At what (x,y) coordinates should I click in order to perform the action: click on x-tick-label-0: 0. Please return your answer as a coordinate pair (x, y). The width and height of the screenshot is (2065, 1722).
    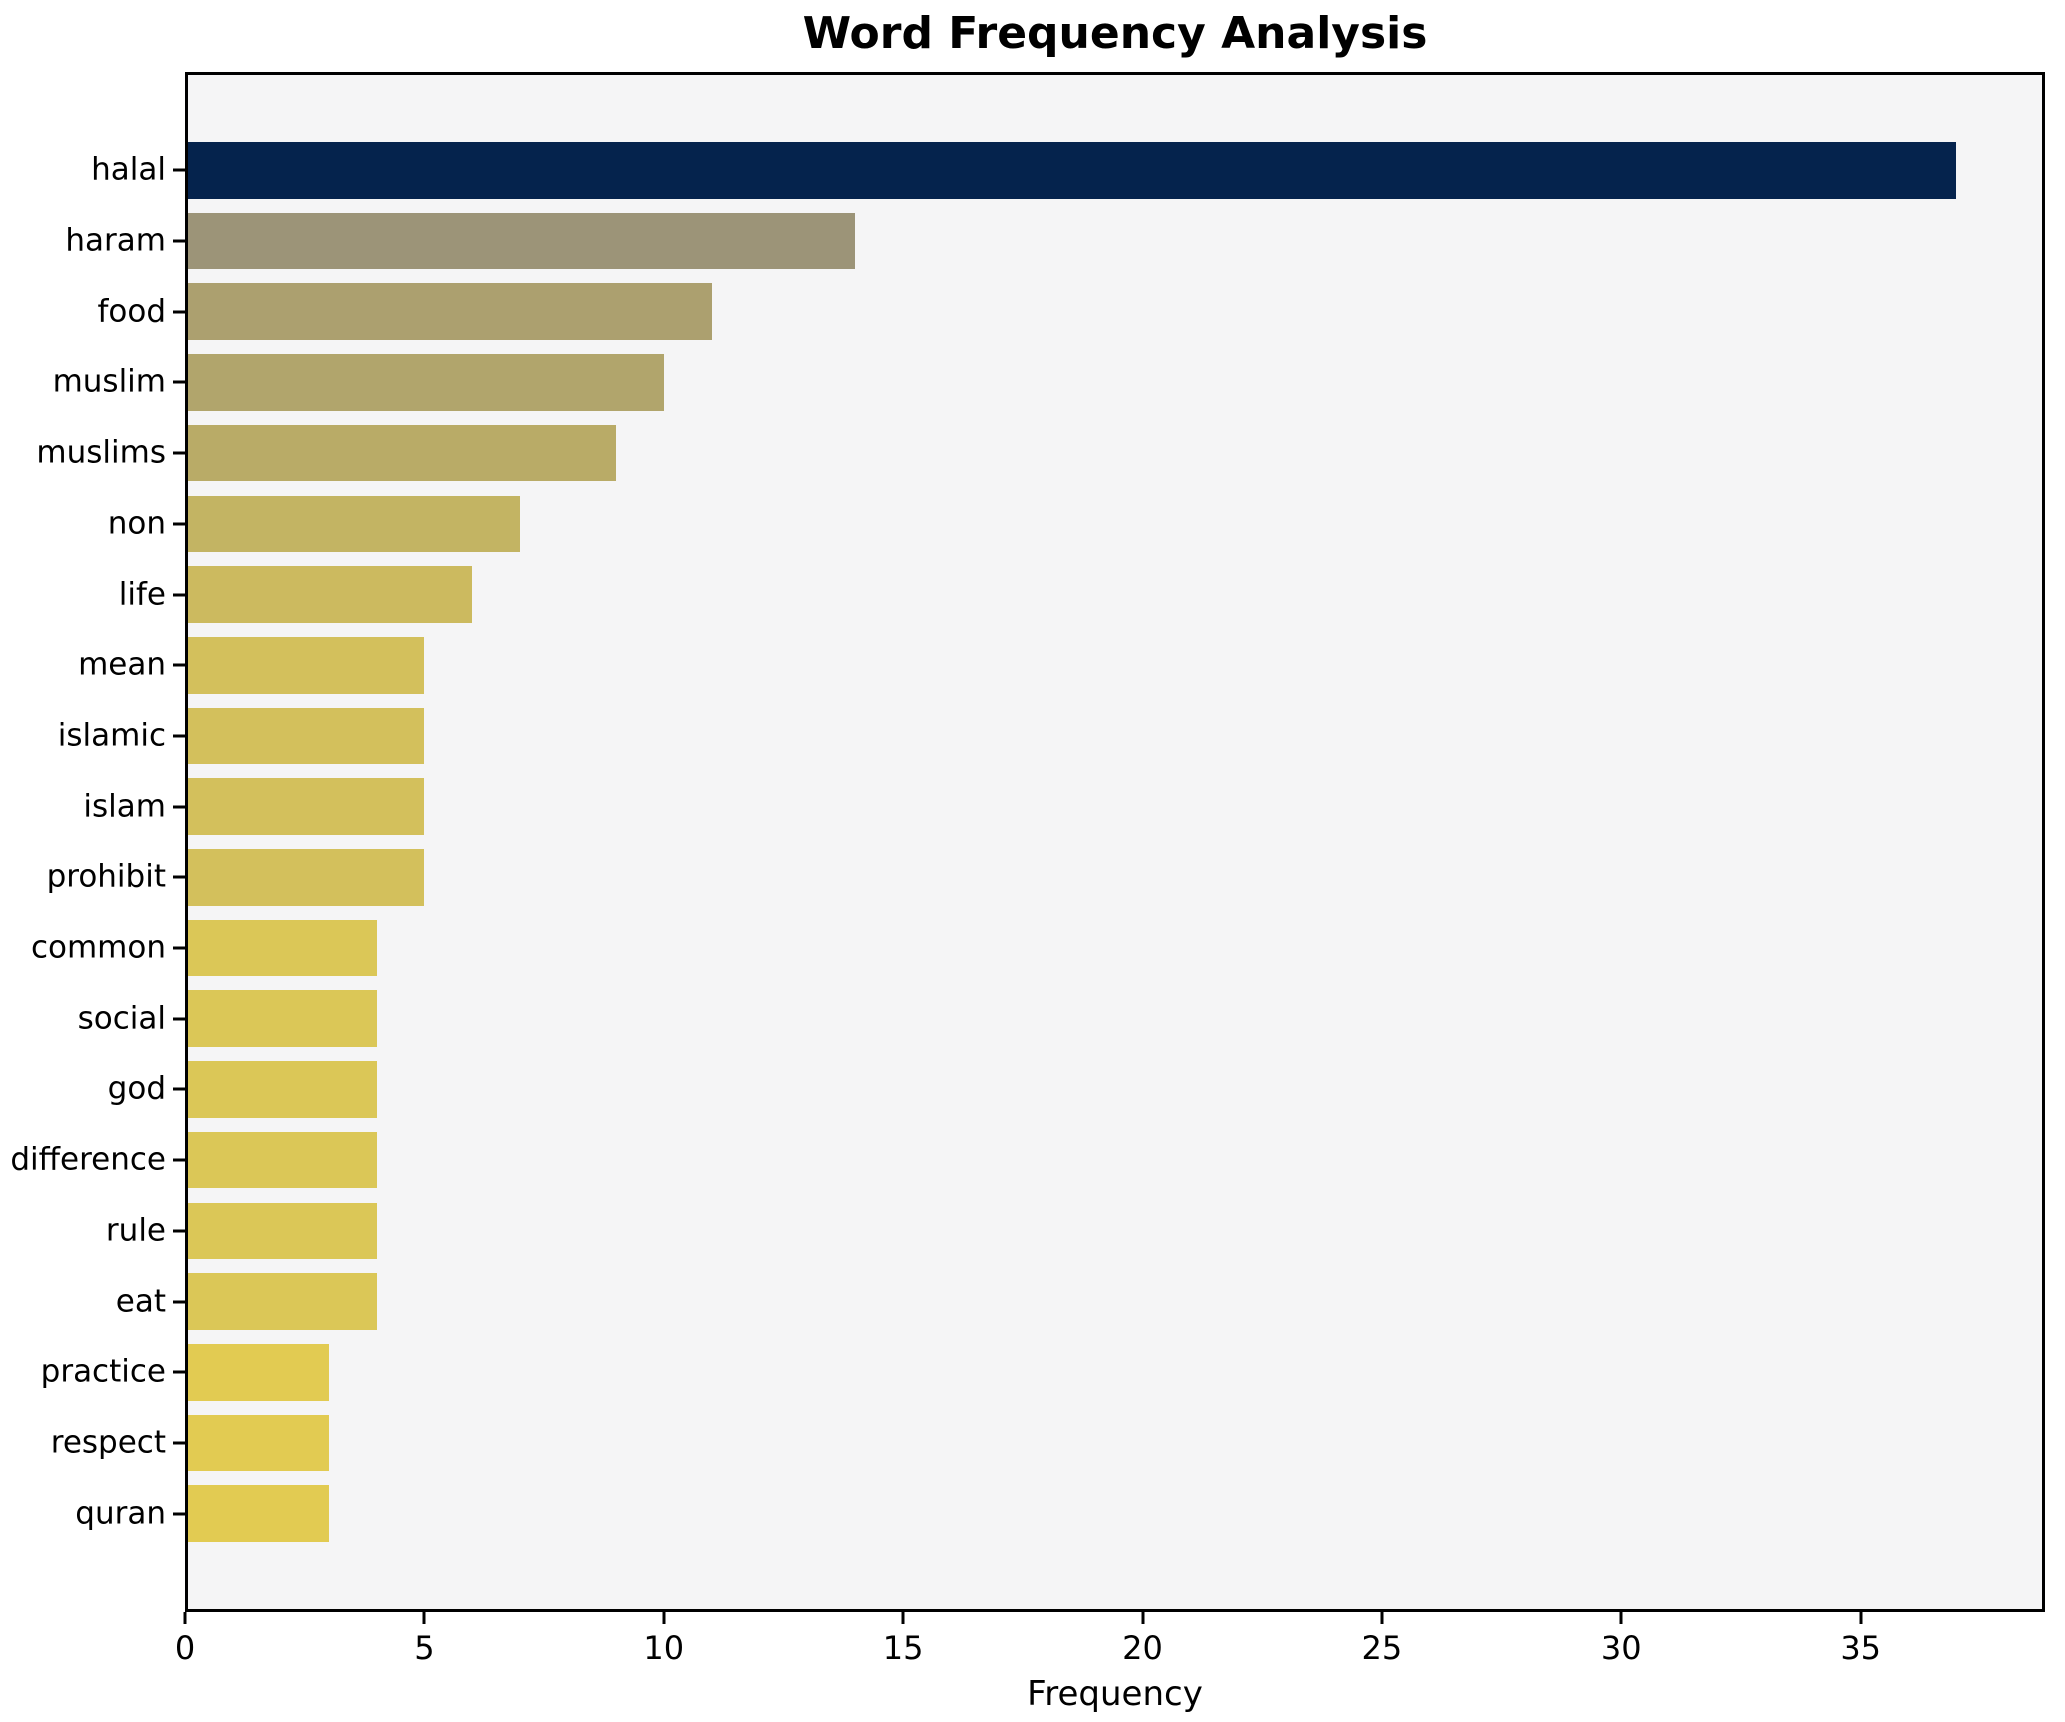
    Looking at the image, I should click on (185, 1648).